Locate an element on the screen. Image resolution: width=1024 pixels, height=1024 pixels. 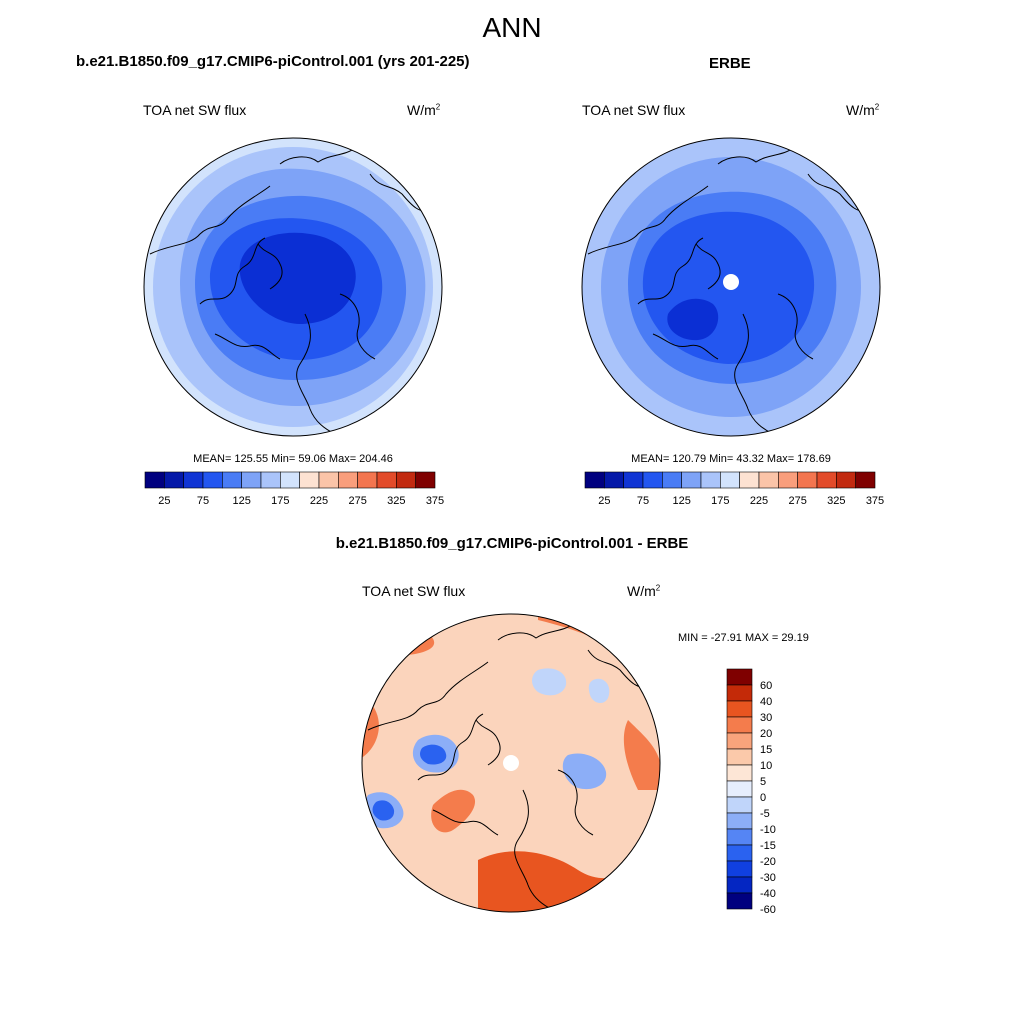
panel-title-obs: ERBE is located at coordinates (730, 63).